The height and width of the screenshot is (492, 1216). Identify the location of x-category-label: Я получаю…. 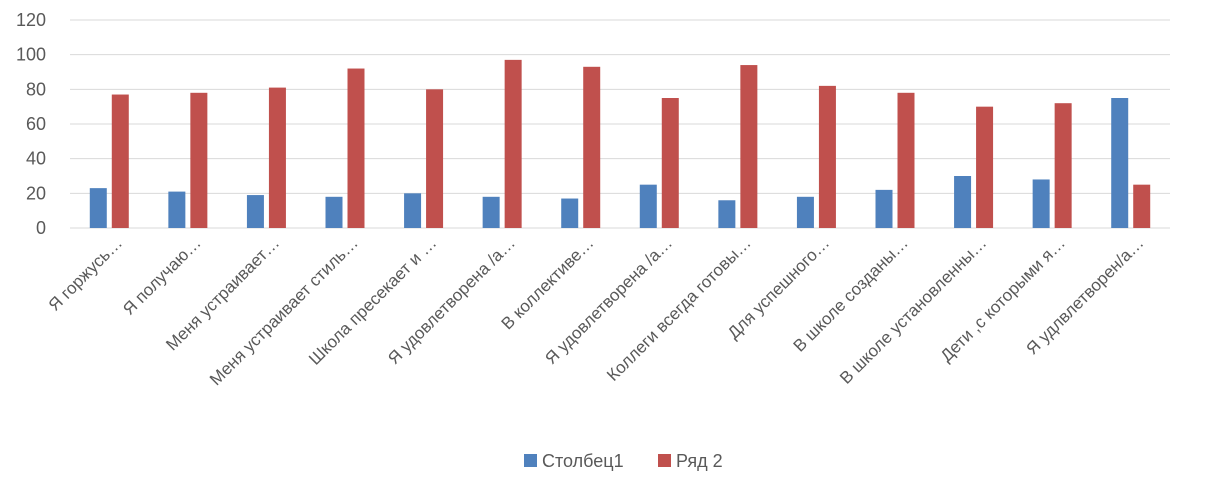
(161, 275).